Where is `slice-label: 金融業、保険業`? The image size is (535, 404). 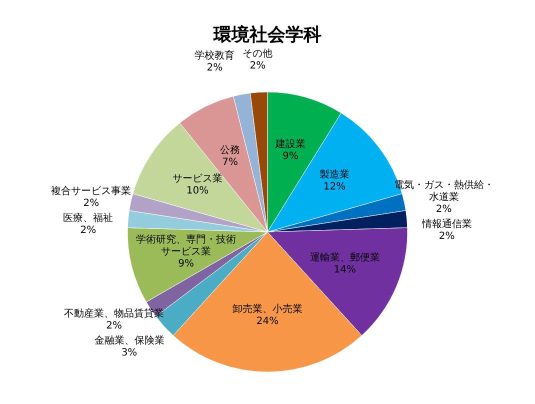 slice-label: 金融業、保険業 is located at coordinates (129, 340).